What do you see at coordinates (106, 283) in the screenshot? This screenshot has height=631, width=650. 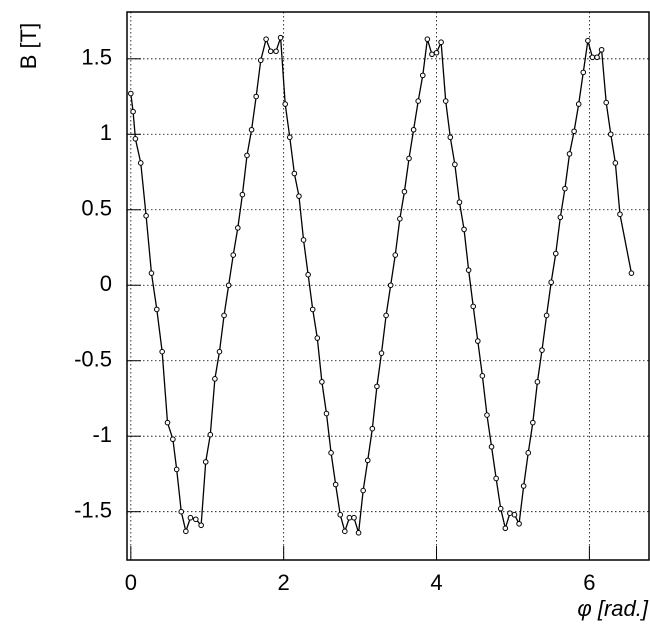 I see `y-tick-label: 0` at bounding box center [106, 283].